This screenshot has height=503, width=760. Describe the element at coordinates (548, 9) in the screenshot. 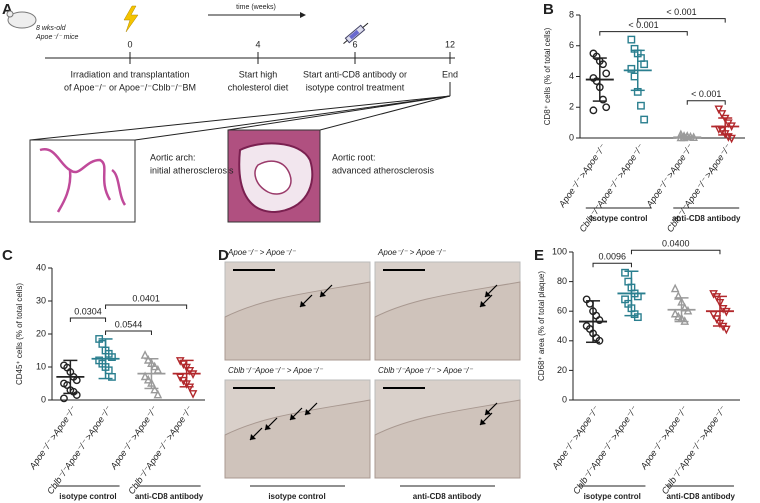

I see `panel-label: B` at that location.